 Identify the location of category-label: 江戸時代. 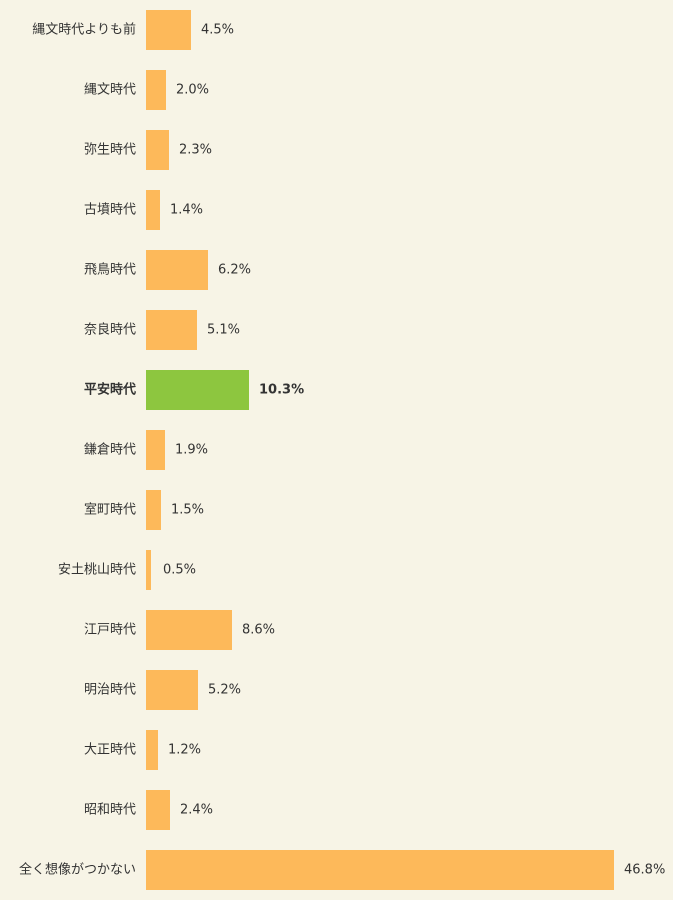
(110, 630).